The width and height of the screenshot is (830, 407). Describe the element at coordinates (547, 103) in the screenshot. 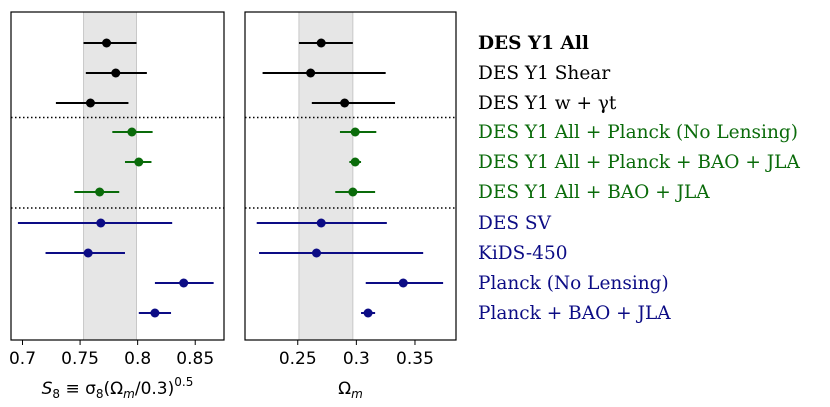

I see `row-label-3: DES Y1 w + γt` at that location.